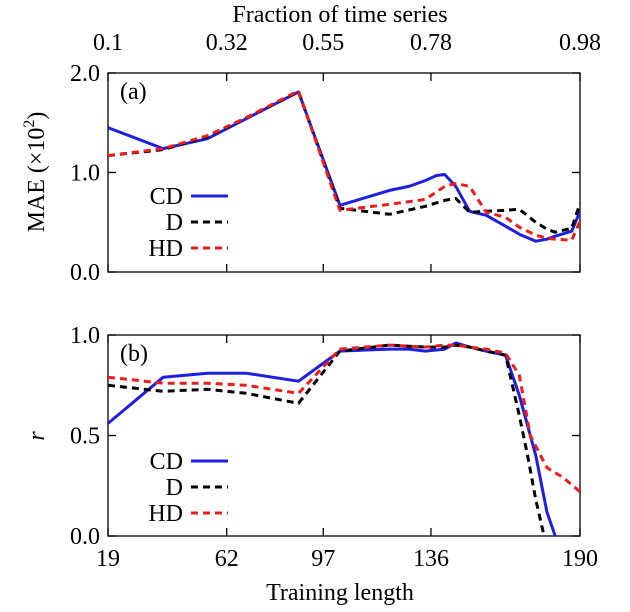 The height and width of the screenshot is (612, 630). I want to click on x-axis-title: Training length, so click(340, 593).